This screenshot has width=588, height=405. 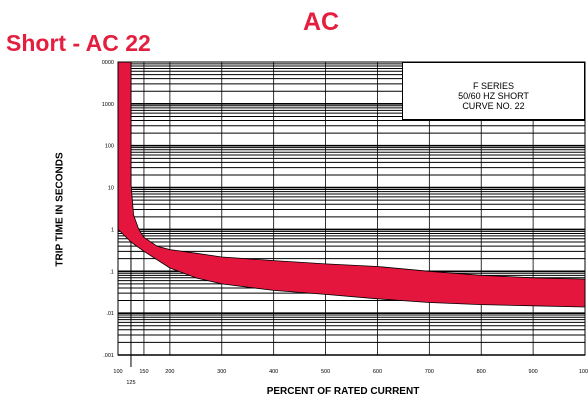 I want to click on curve-label-box: F SERIES 50/60 HZ SHORT CURVE NO. 22, so click(x=493, y=91).